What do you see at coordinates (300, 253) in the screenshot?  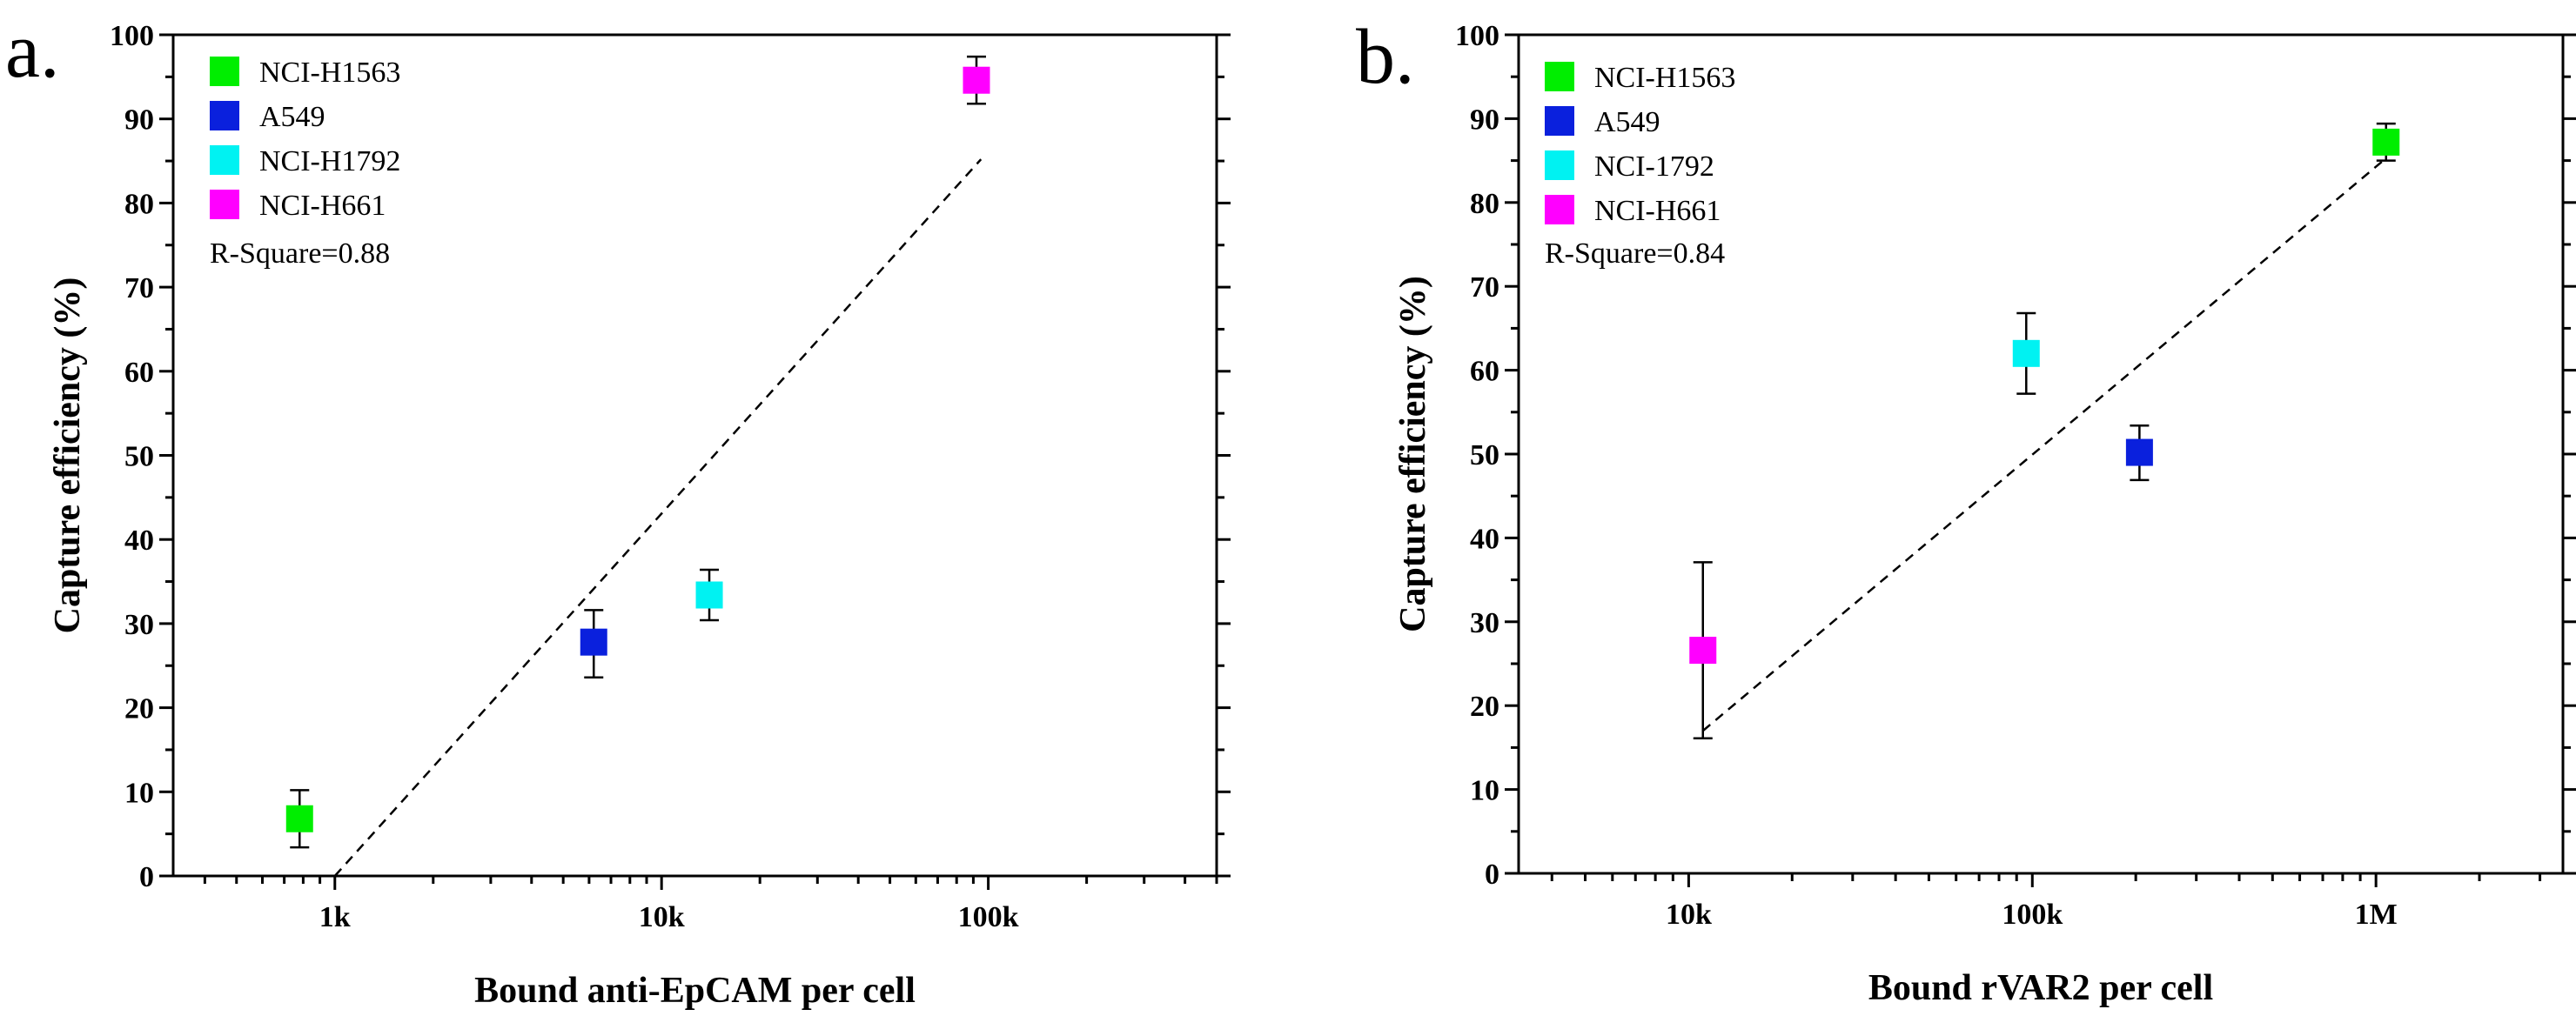 I see `r-square-annotation: R-Square=0.88` at bounding box center [300, 253].